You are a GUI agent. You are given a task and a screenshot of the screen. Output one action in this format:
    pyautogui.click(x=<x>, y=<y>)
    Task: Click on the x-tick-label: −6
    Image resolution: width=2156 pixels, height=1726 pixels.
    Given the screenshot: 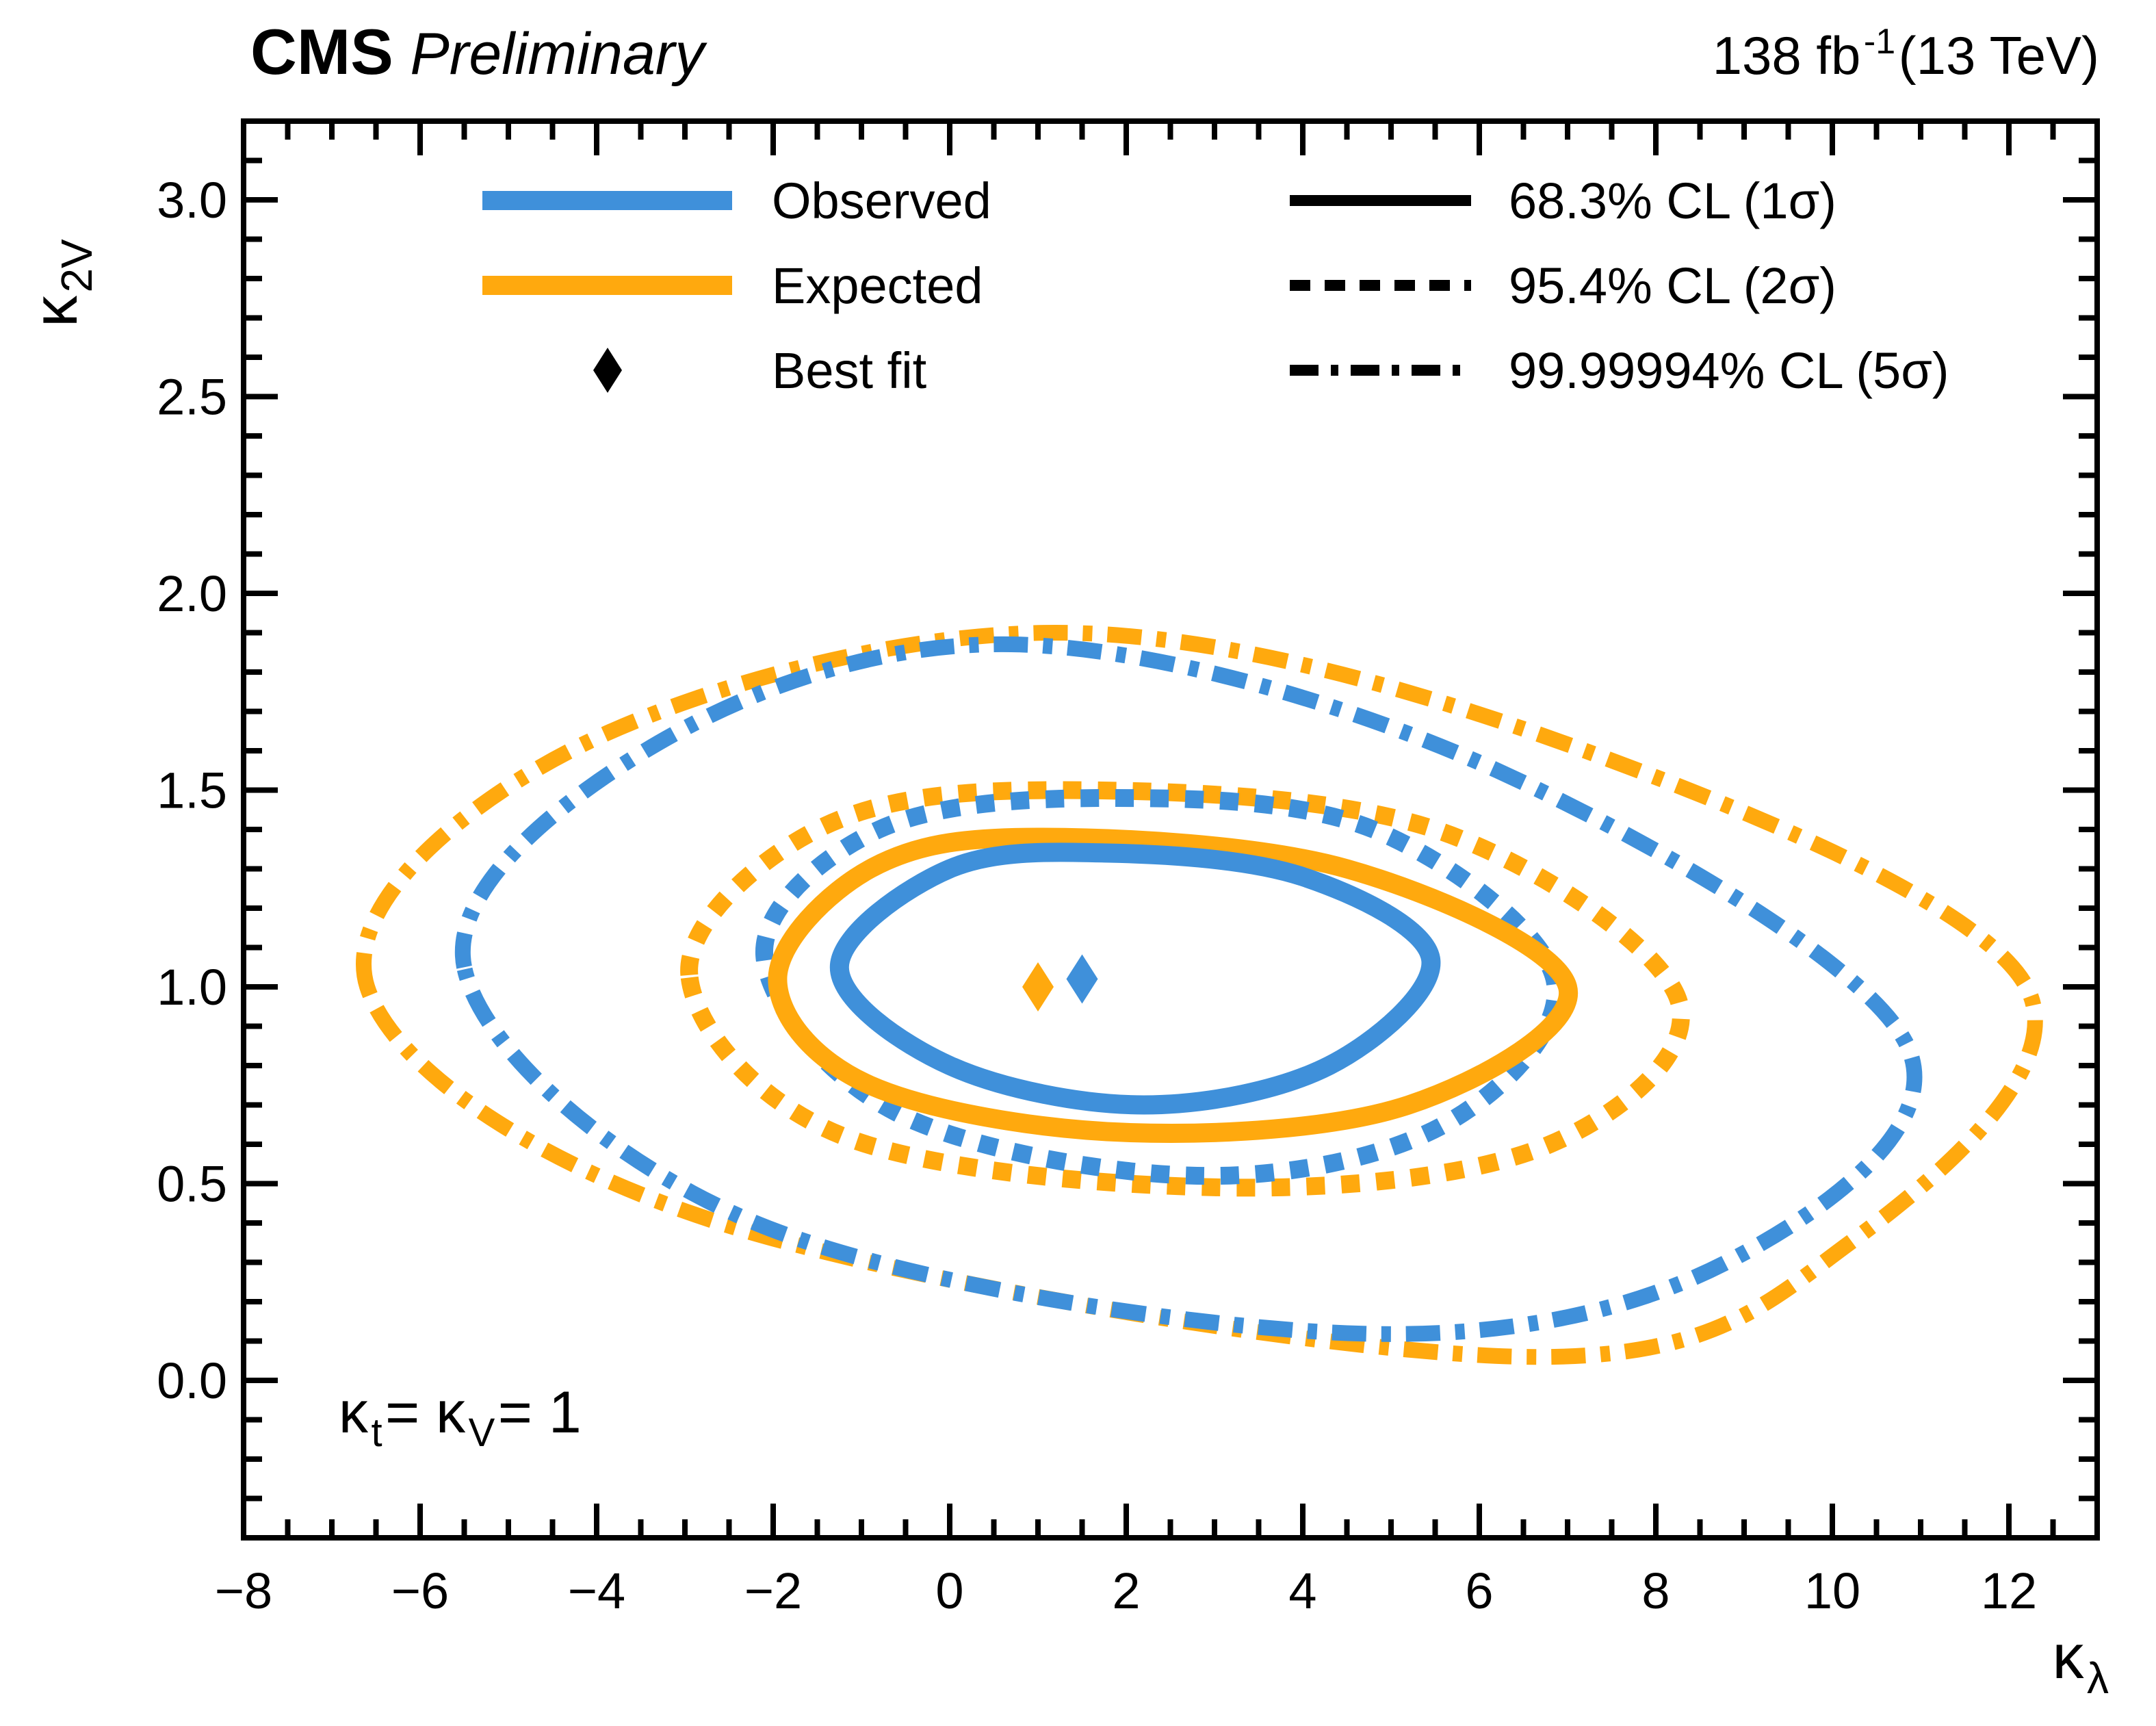 What is the action you would take?
    pyautogui.click(x=420, y=1590)
    